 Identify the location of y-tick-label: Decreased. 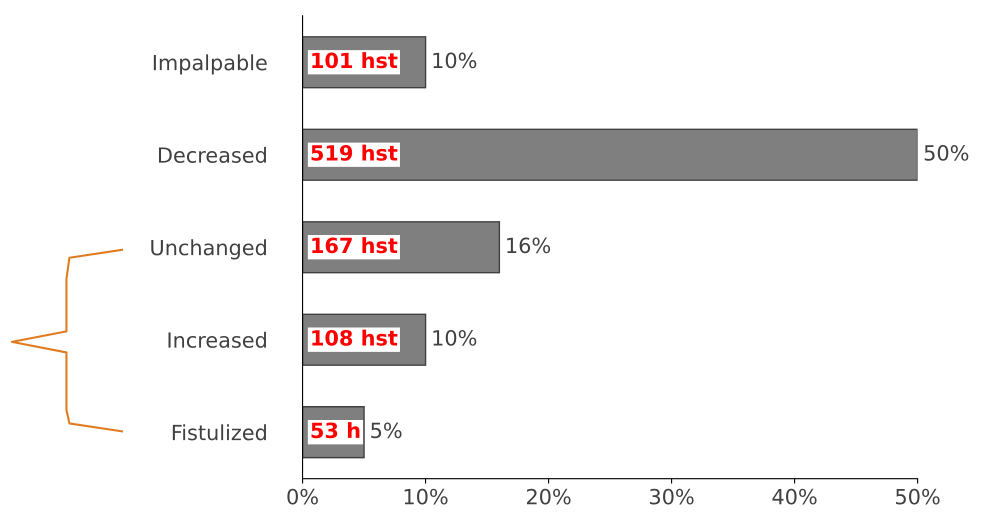
(212, 154).